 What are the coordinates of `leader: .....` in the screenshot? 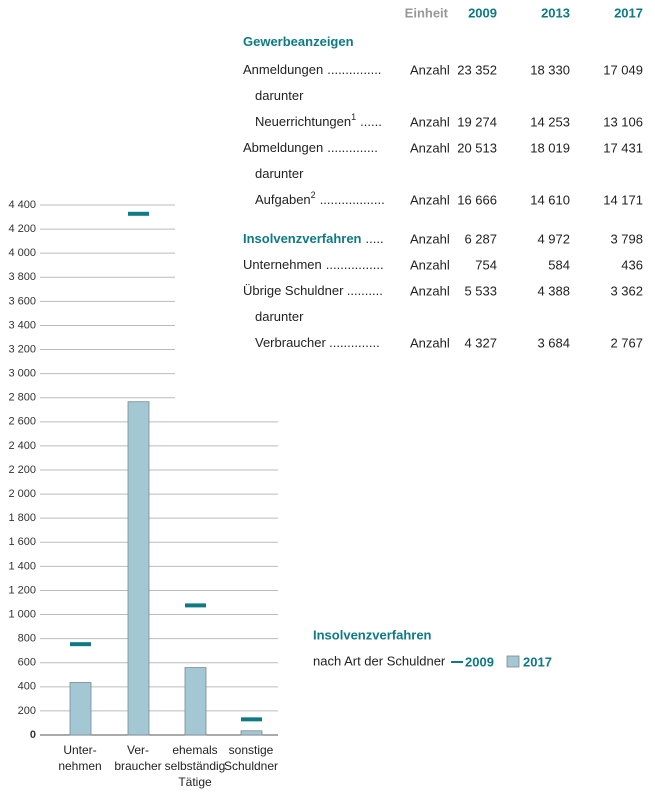 It's located at (375, 238).